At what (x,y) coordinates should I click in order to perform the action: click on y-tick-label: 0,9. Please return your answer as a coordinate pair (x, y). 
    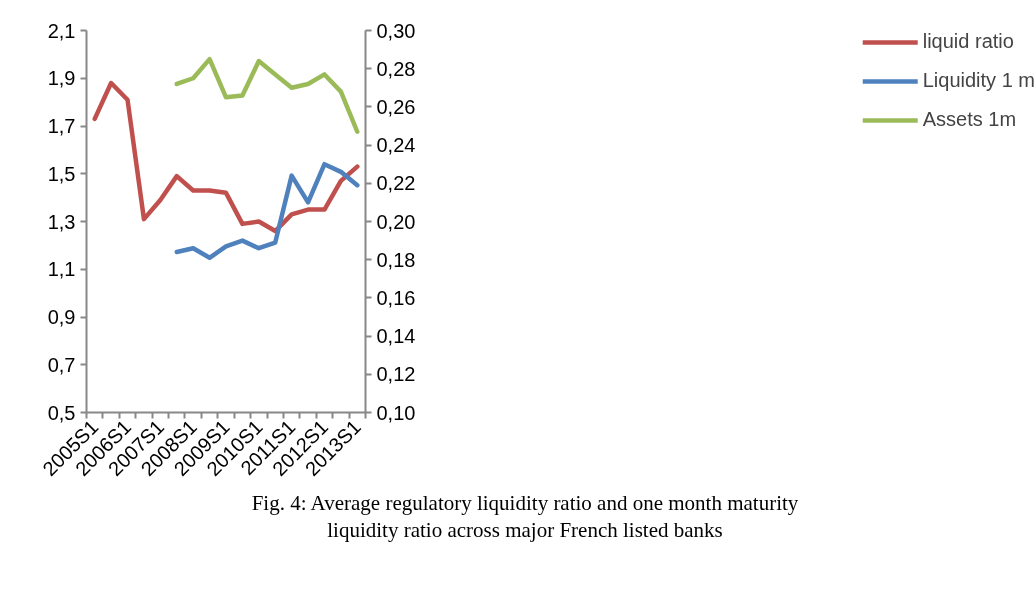
    Looking at the image, I should click on (61, 317).